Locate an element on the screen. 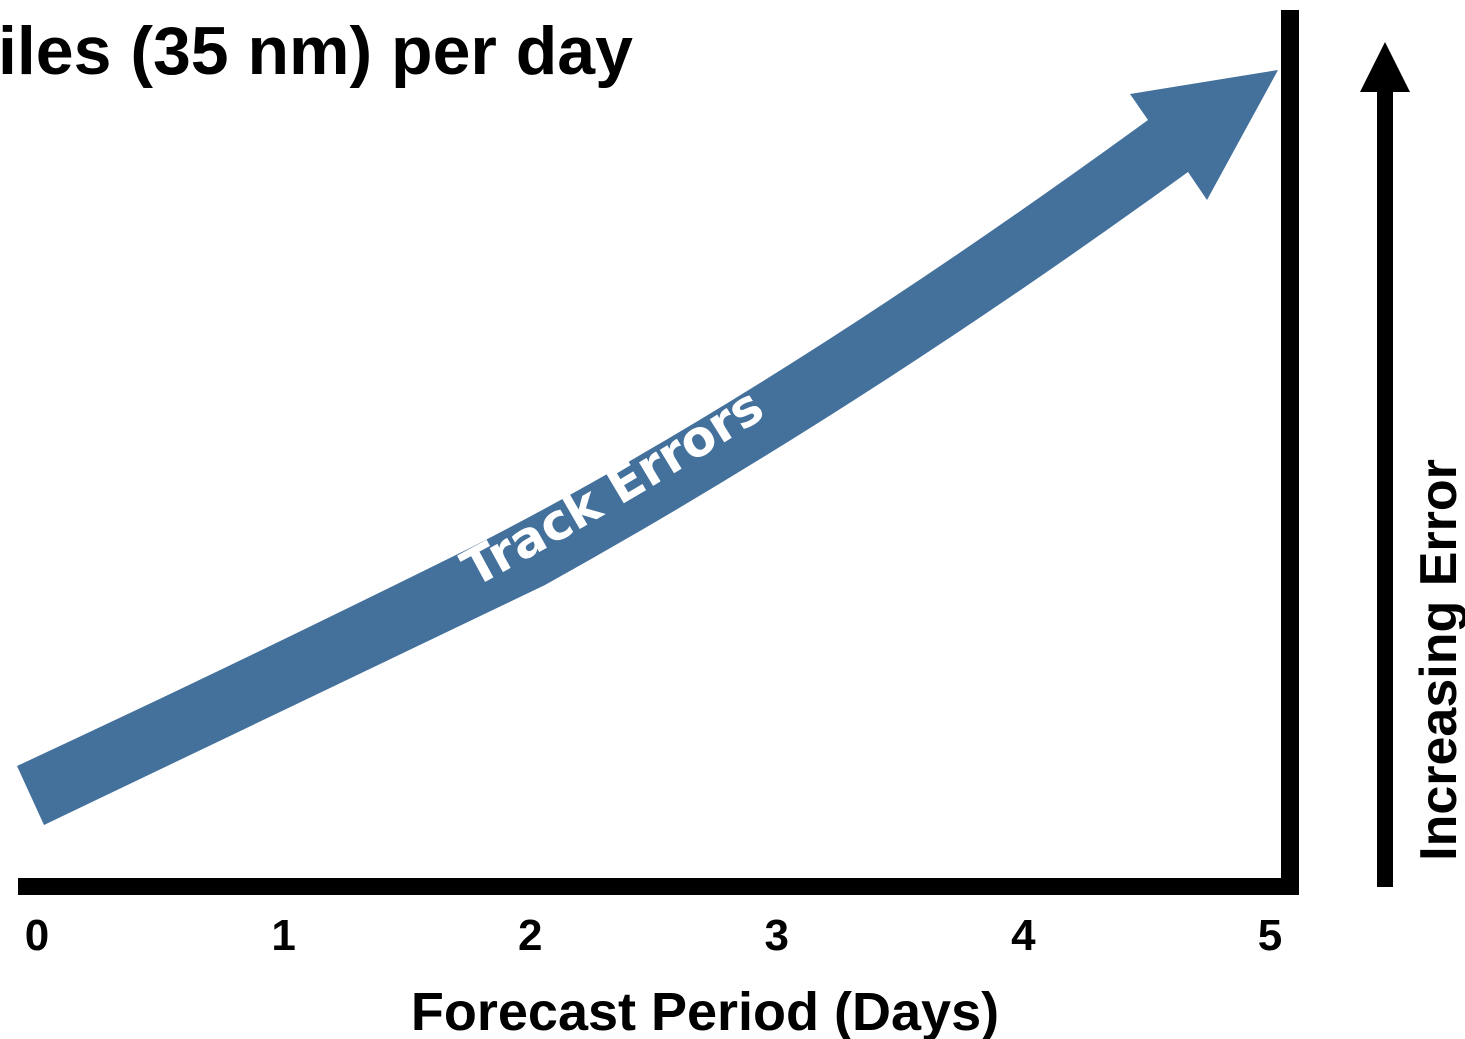 Image resolution: width=1465 pixels, height=1039 pixels. x-tick-label: 2 is located at coordinates (530, 935).